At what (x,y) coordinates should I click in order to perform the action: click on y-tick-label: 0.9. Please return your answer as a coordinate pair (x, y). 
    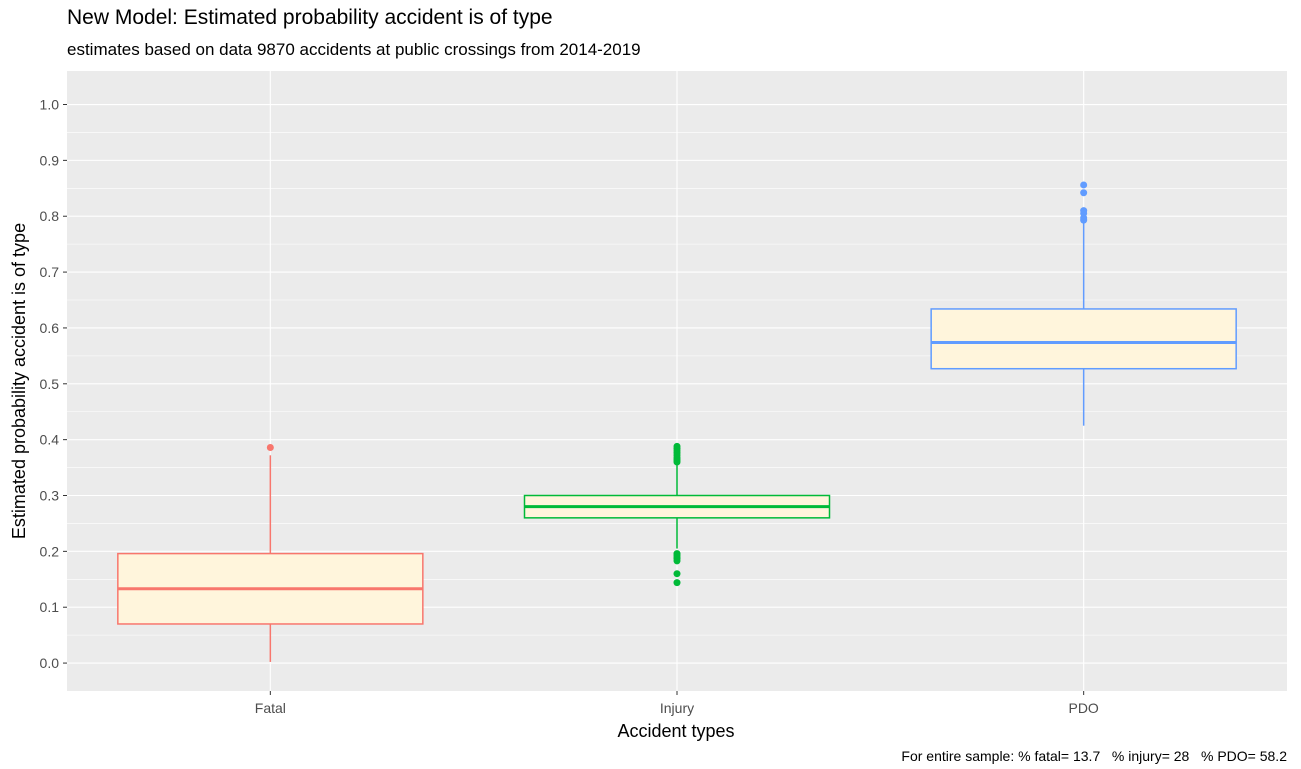
    Looking at the image, I should click on (50, 160).